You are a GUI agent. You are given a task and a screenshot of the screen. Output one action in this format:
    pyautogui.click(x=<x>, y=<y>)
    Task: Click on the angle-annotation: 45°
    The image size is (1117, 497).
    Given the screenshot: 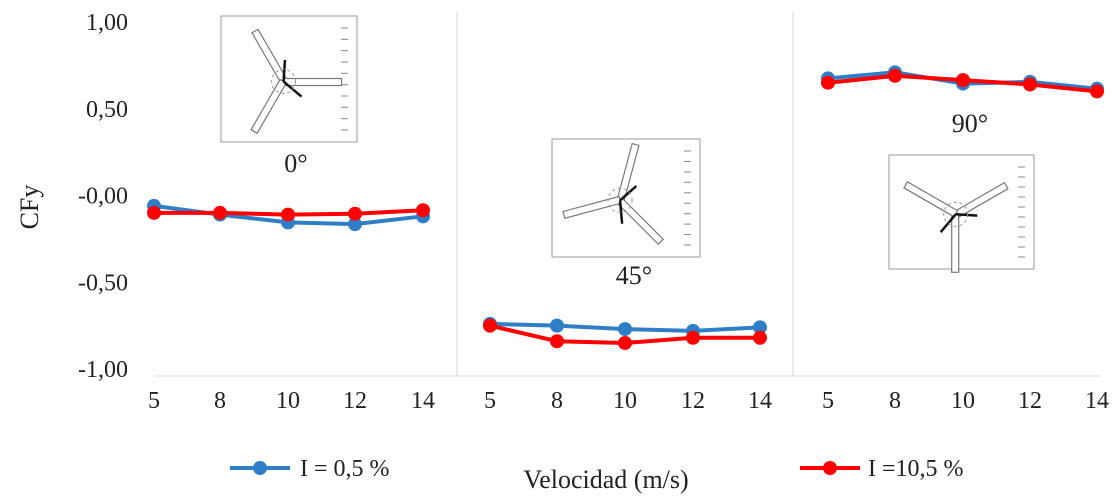 What is the action you would take?
    pyautogui.click(x=634, y=275)
    